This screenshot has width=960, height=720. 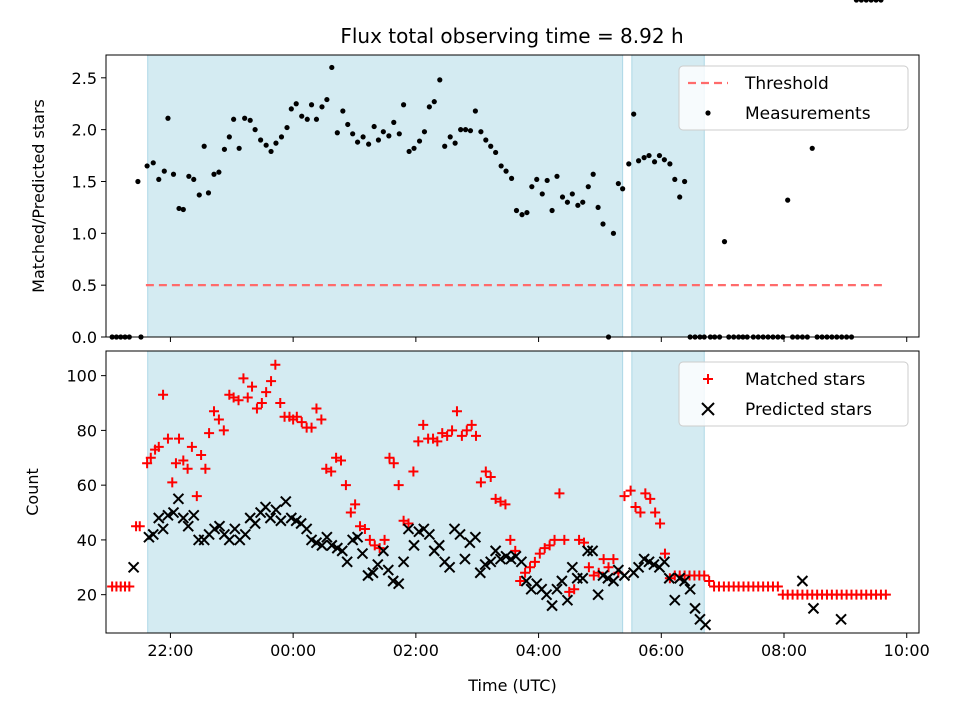 I want to click on x-tick-label-6: 10:00, so click(x=907, y=650).